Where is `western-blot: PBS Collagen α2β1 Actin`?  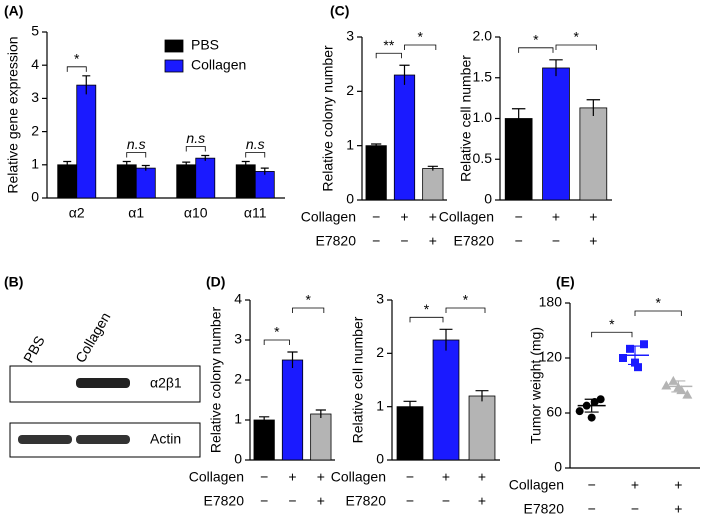 western-blot: PBS Collagen α2β1 Actin is located at coordinates (105, 383).